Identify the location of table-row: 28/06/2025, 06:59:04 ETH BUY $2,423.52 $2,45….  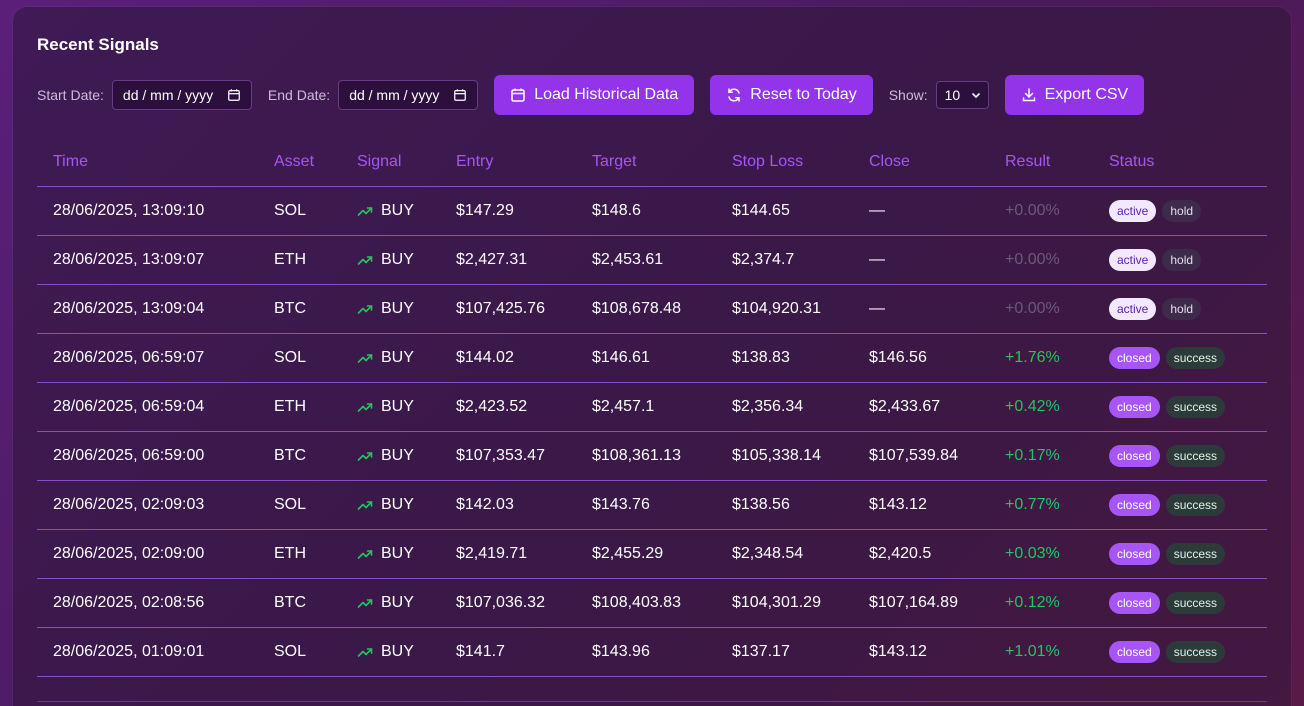
(652, 407).